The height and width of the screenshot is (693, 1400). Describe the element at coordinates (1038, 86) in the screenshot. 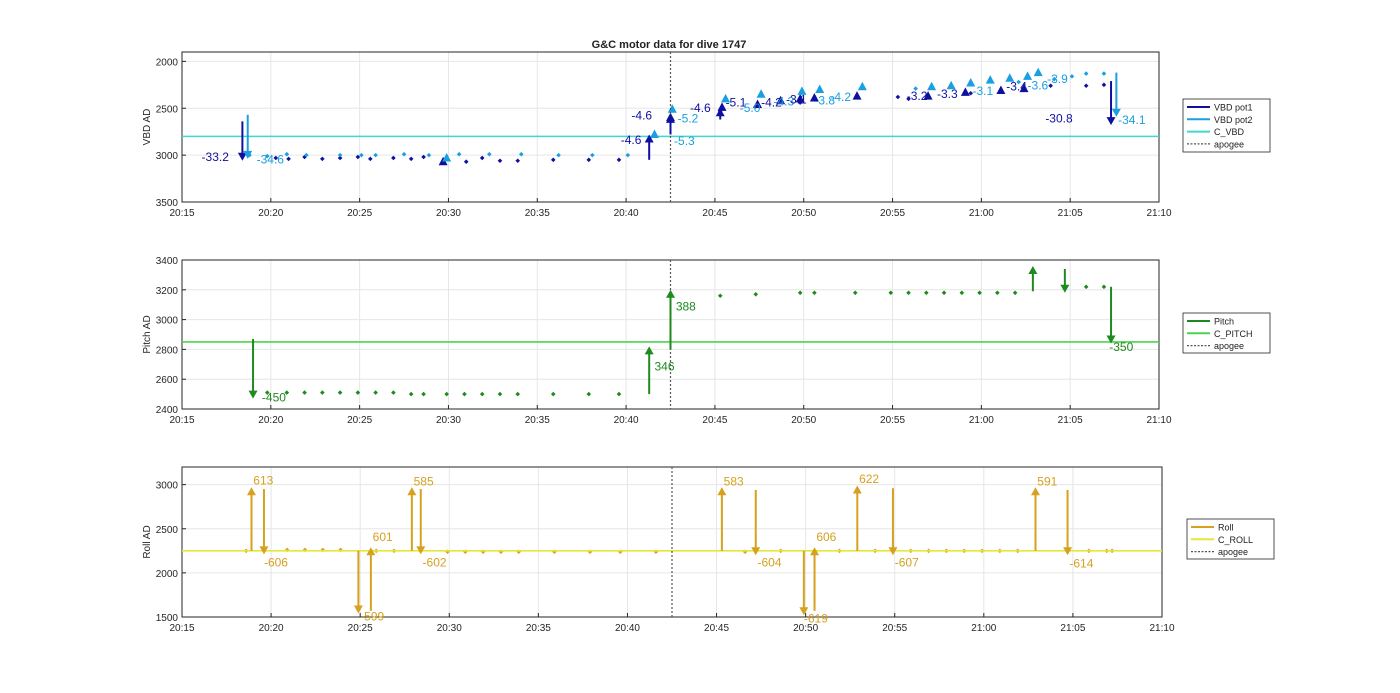

I see `data-label: -3.6` at that location.